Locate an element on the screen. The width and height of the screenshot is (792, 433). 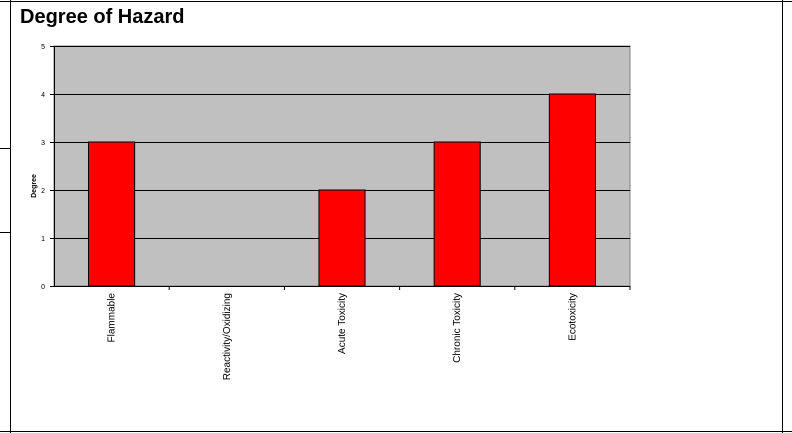
y-tick-label: 3 is located at coordinates (43, 143).